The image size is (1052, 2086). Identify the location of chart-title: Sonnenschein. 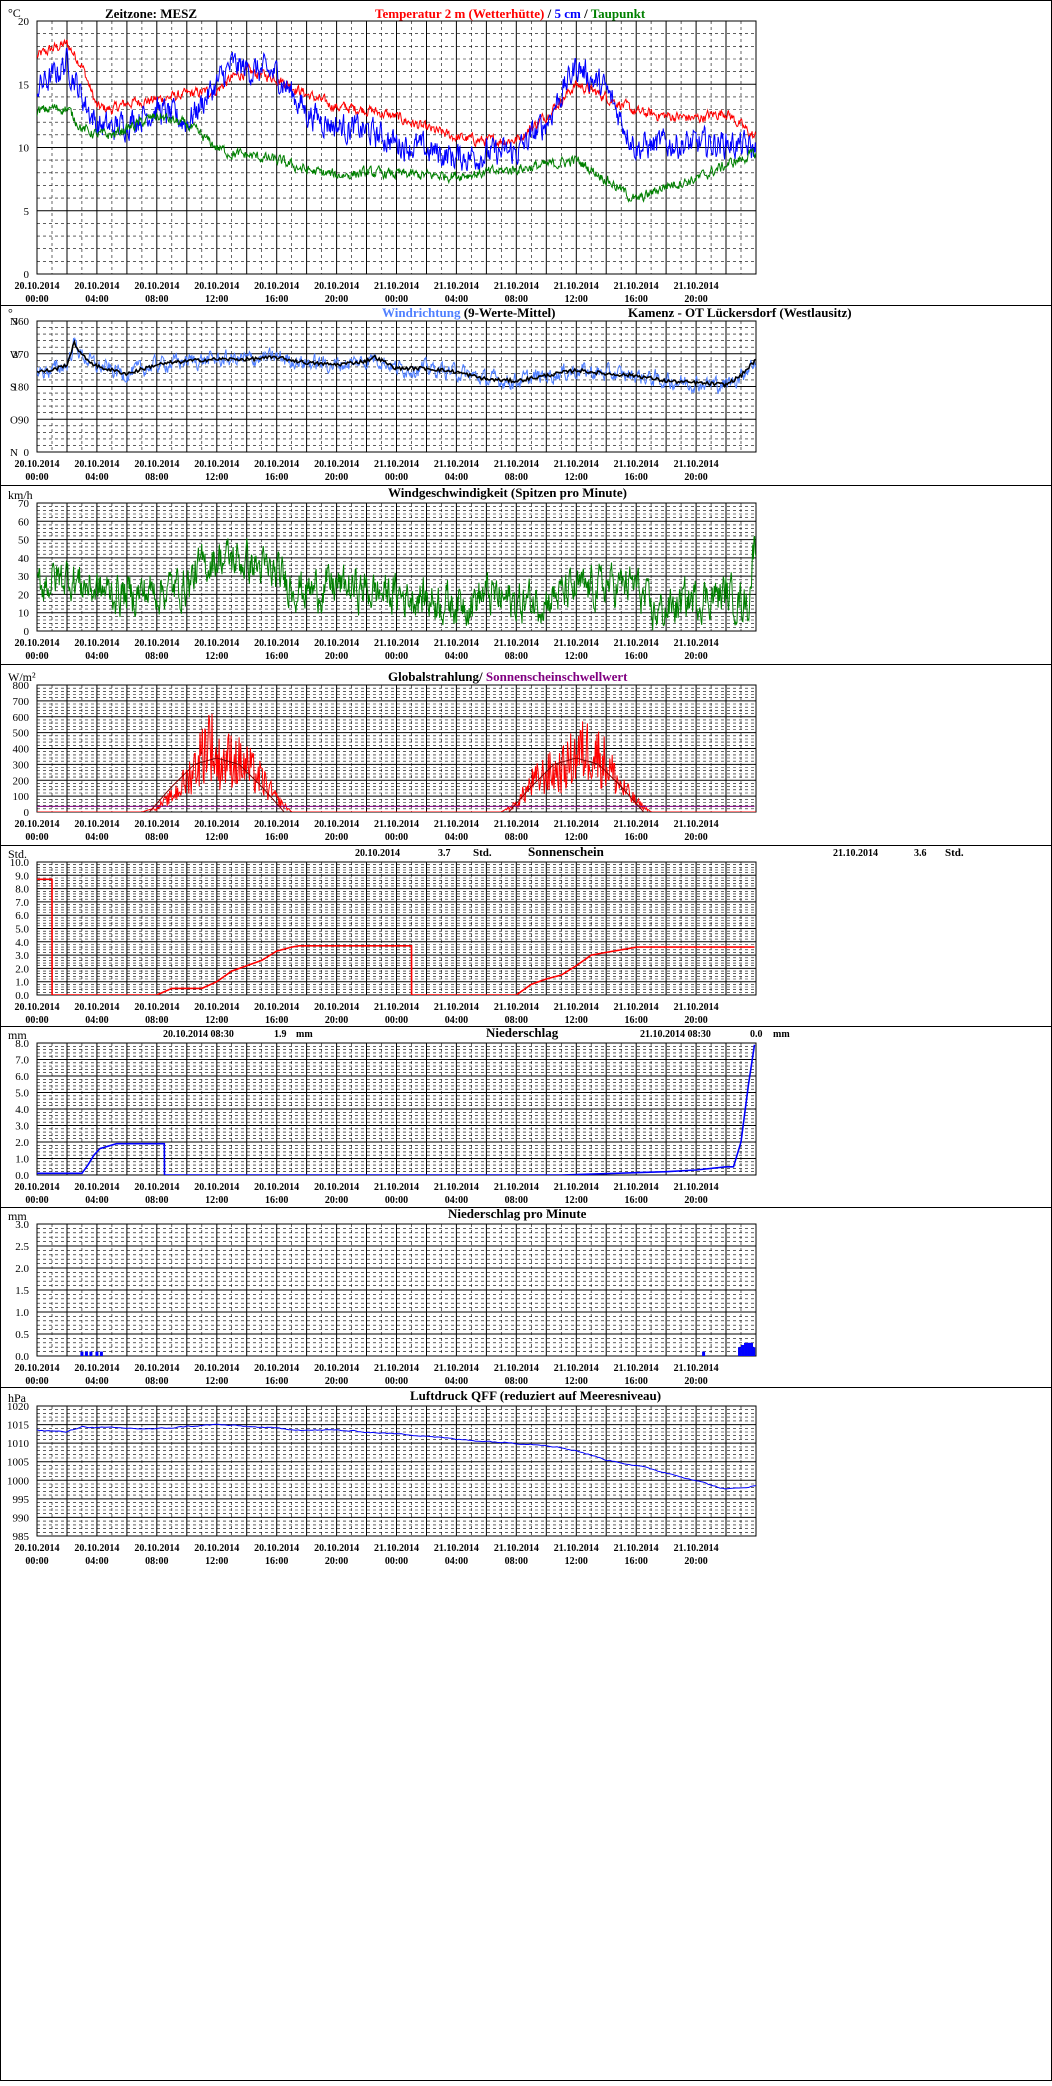
(566, 851).